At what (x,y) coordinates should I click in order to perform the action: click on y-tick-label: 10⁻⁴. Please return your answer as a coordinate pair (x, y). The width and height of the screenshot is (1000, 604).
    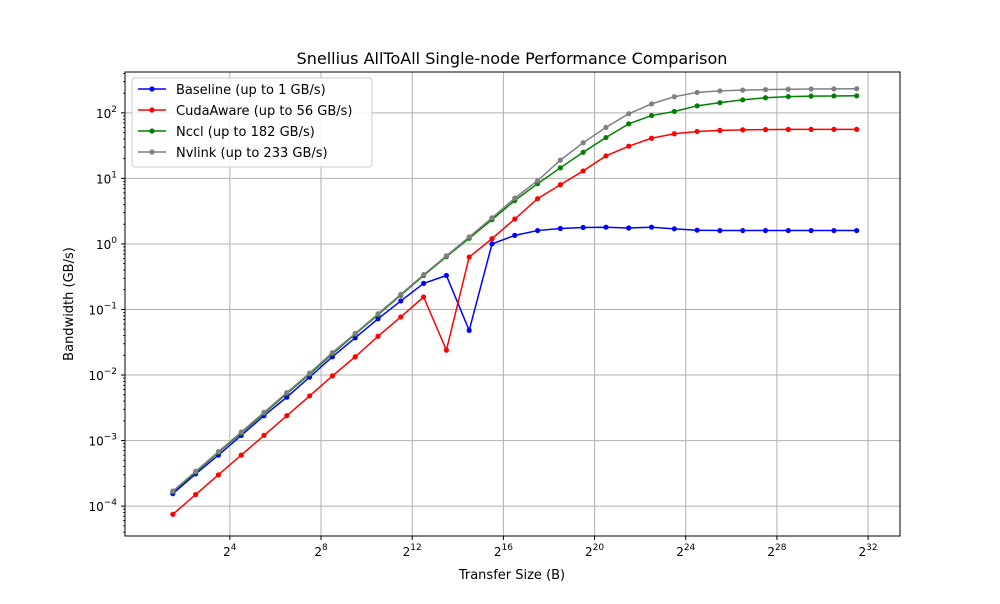
    Looking at the image, I should click on (102, 506).